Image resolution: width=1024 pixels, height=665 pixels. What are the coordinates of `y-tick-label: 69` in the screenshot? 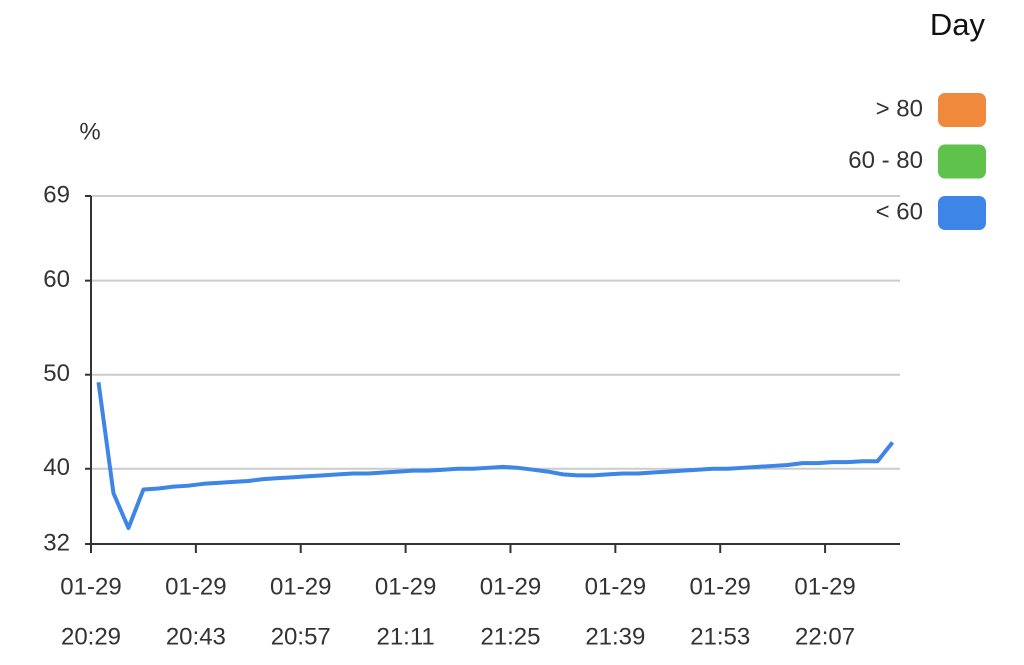 It's located at (56, 194).